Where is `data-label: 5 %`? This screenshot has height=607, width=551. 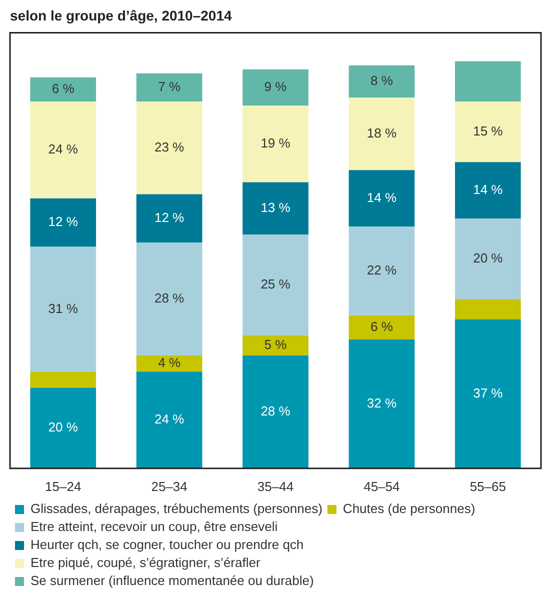 data-label: 5 % is located at coordinates (276, 344).